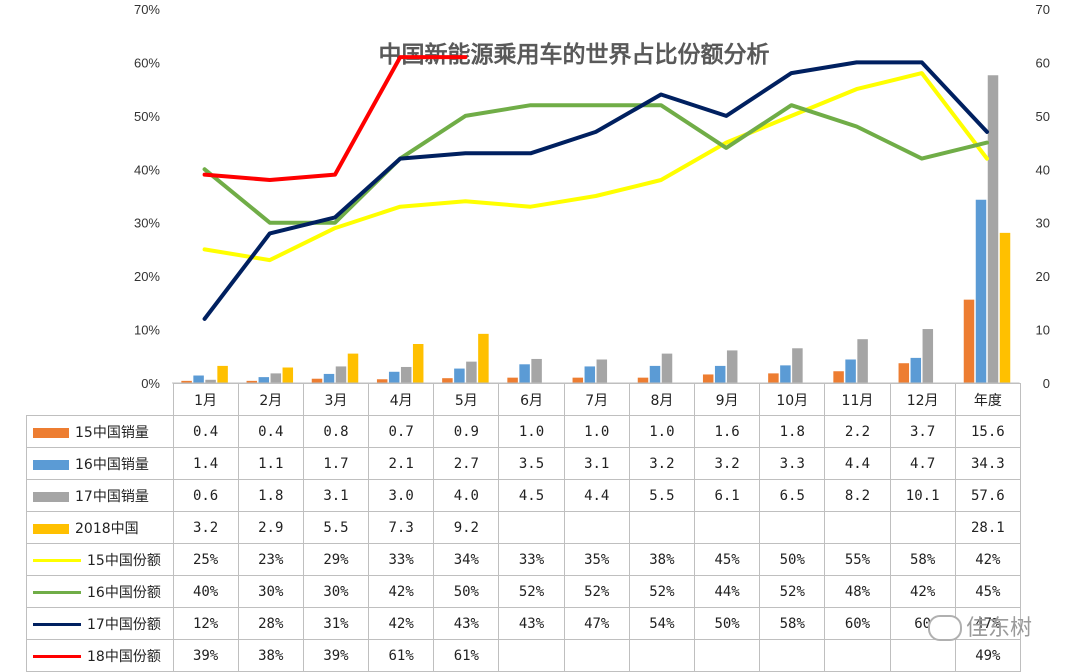 The height and width of the screenshot is (672, 1080). What do you see at coordinates (662, 623) in the screenshot?
I see `table-cell: 54%` at bounding box center [662, 623].